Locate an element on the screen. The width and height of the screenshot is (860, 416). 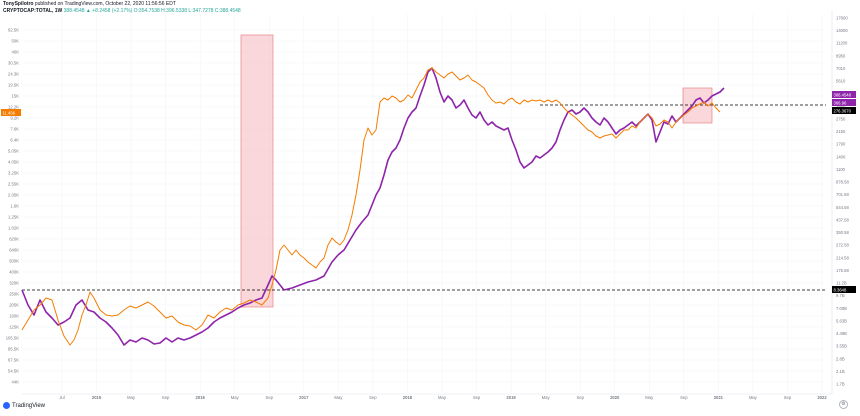
left-tick-label: 50K is located at coordinates (16, 41).